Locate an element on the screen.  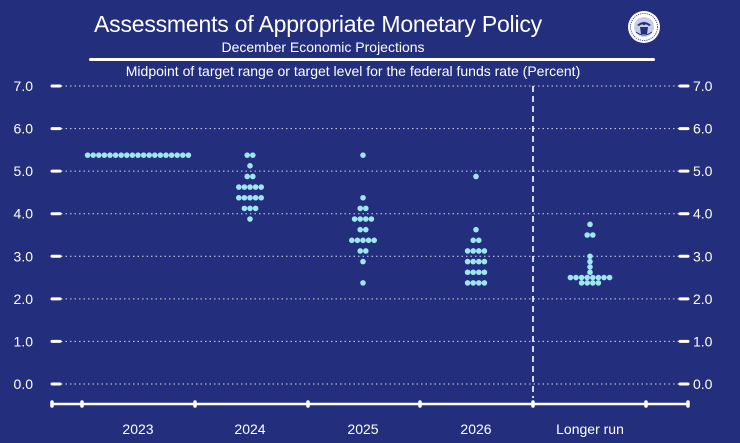
y-tick-label-left: 4.0 is located at coordinates (24, 214).